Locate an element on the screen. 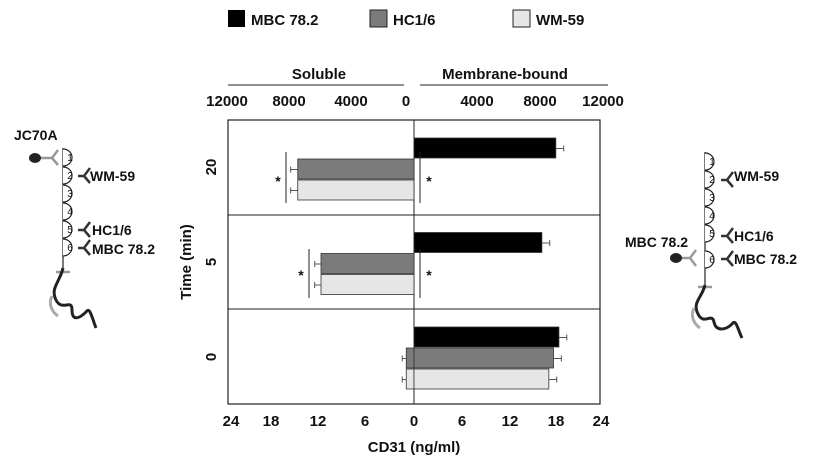 The width and height of the screenshot is (814, 459). legend-swatch-wm is located at coordinates (521, 18).